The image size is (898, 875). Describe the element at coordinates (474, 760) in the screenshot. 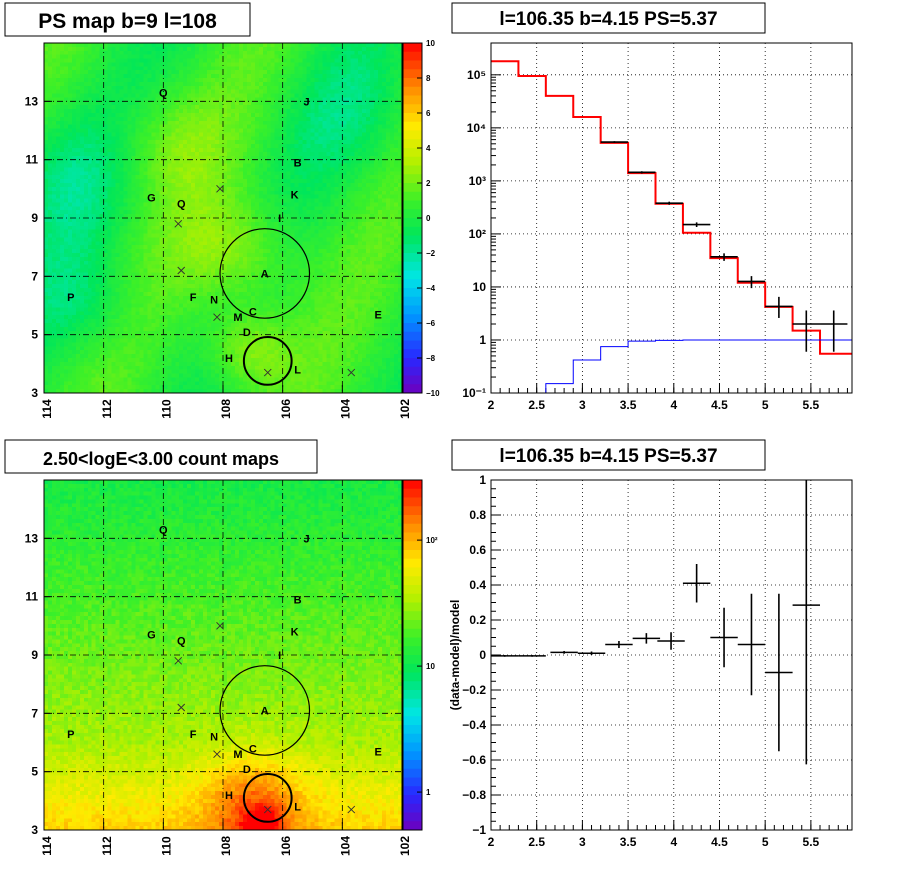

I see `y-tick-label: −0.6` at that location.